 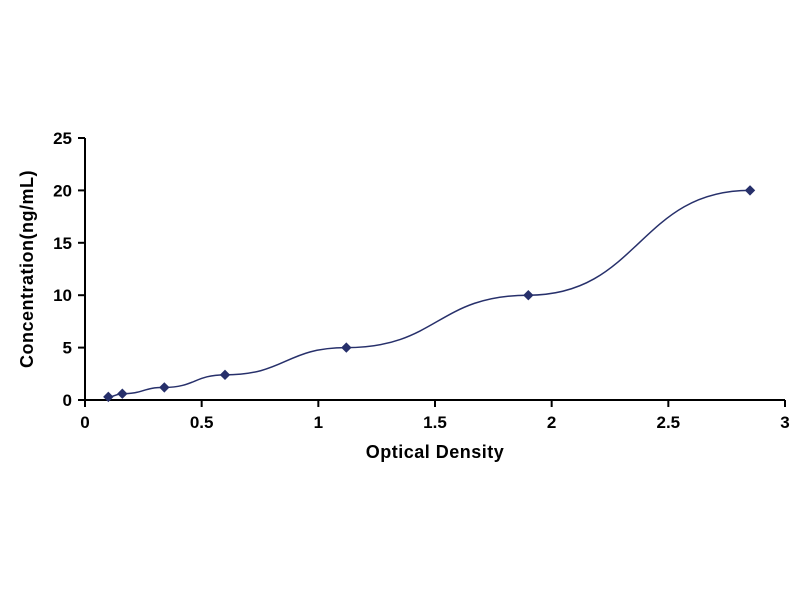 I want to click on y-tick-label: 10, so click(x=62, y=295).